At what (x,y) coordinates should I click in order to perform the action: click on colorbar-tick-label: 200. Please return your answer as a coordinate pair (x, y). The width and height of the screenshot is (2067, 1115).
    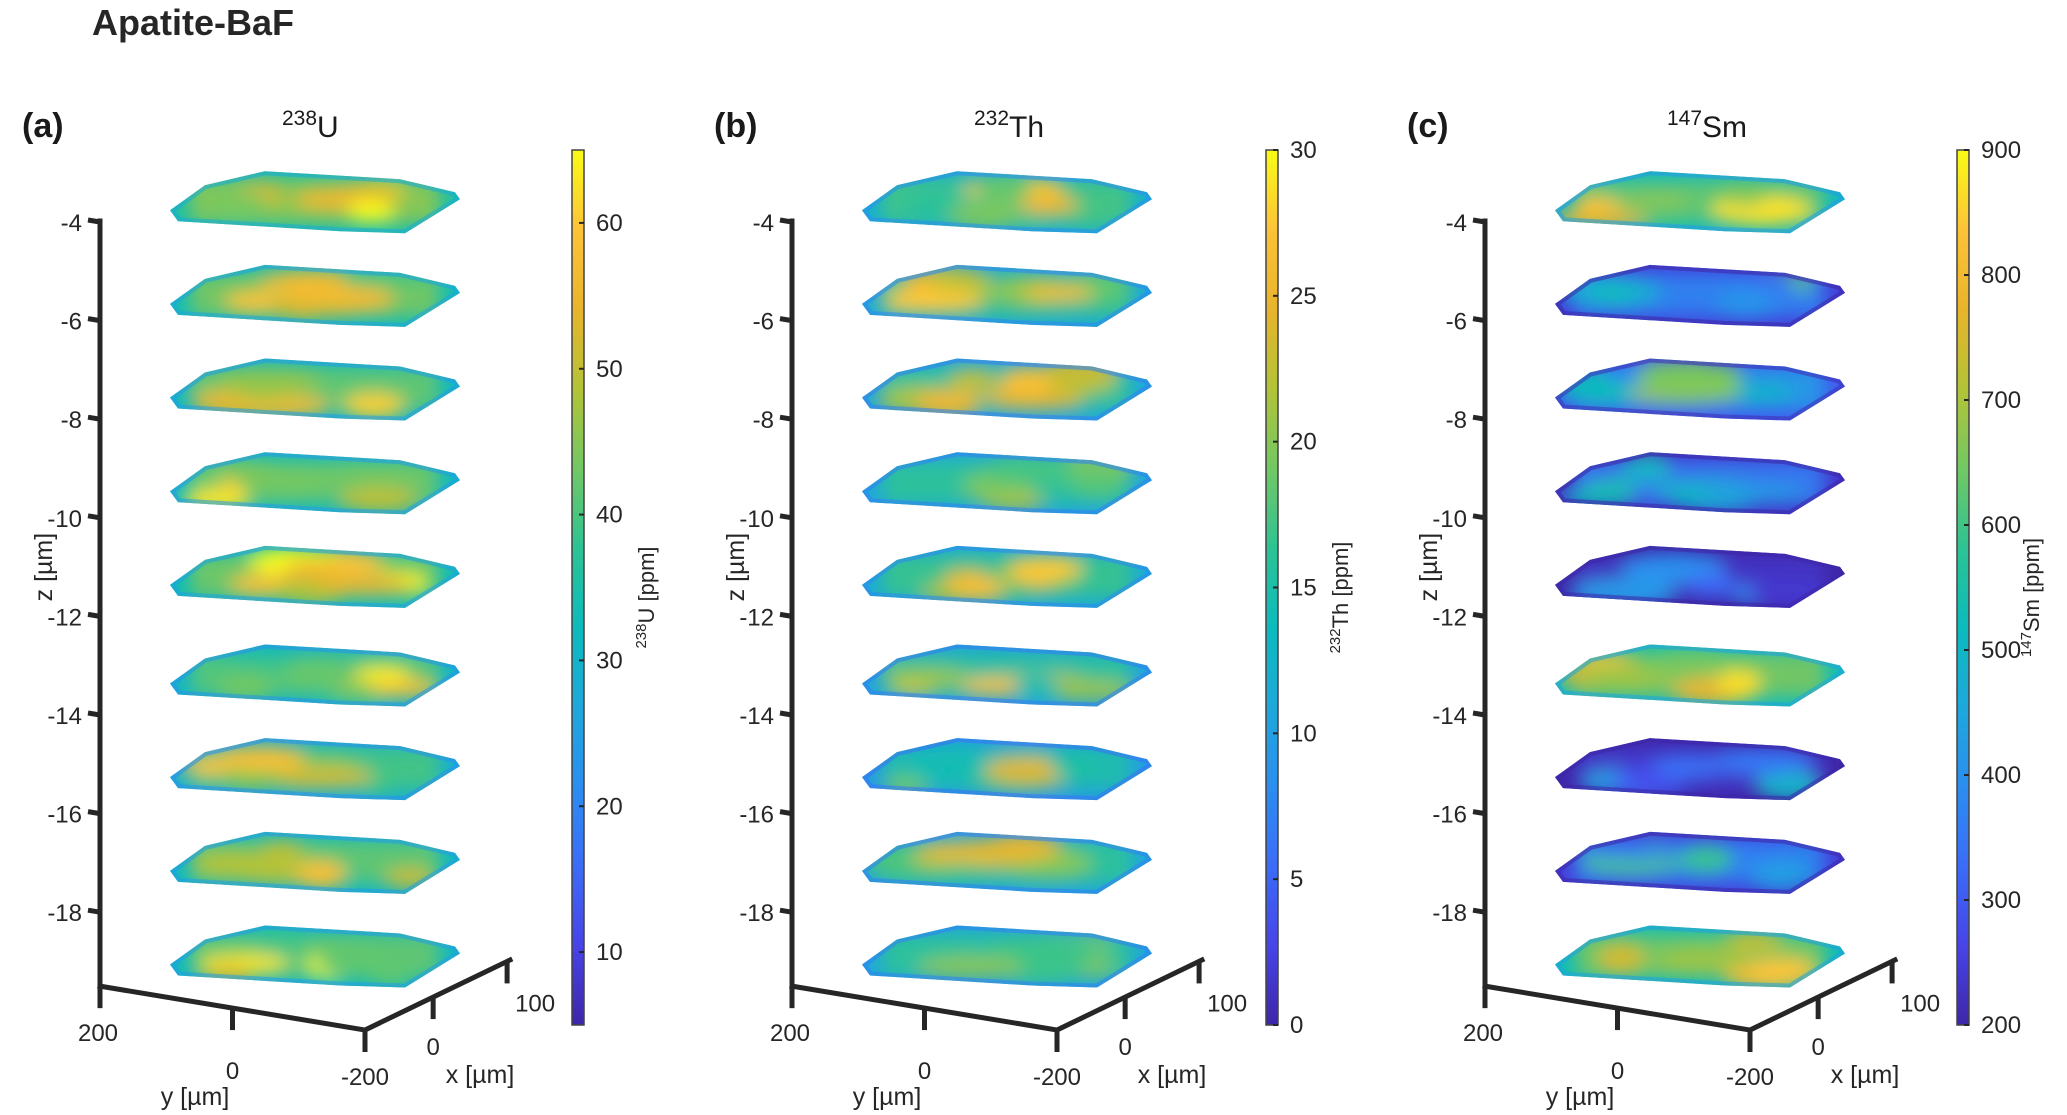
    Looking at the image, I should click on (2001, 1025).